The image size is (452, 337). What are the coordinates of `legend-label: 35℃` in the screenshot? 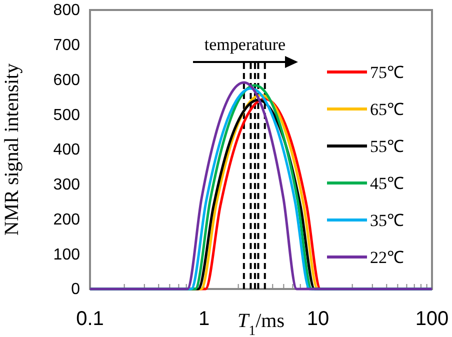 It's located at (387, 220).